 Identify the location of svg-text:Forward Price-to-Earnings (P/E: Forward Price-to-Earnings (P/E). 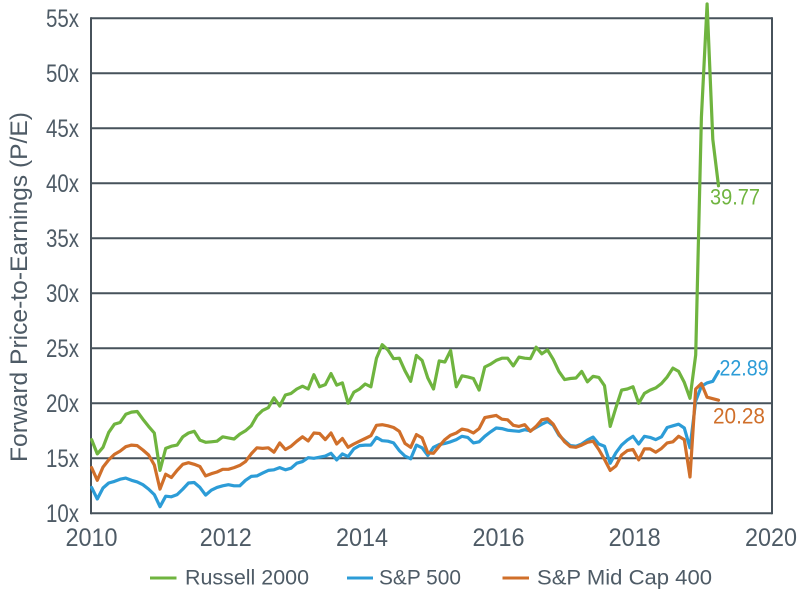
(19, 287).